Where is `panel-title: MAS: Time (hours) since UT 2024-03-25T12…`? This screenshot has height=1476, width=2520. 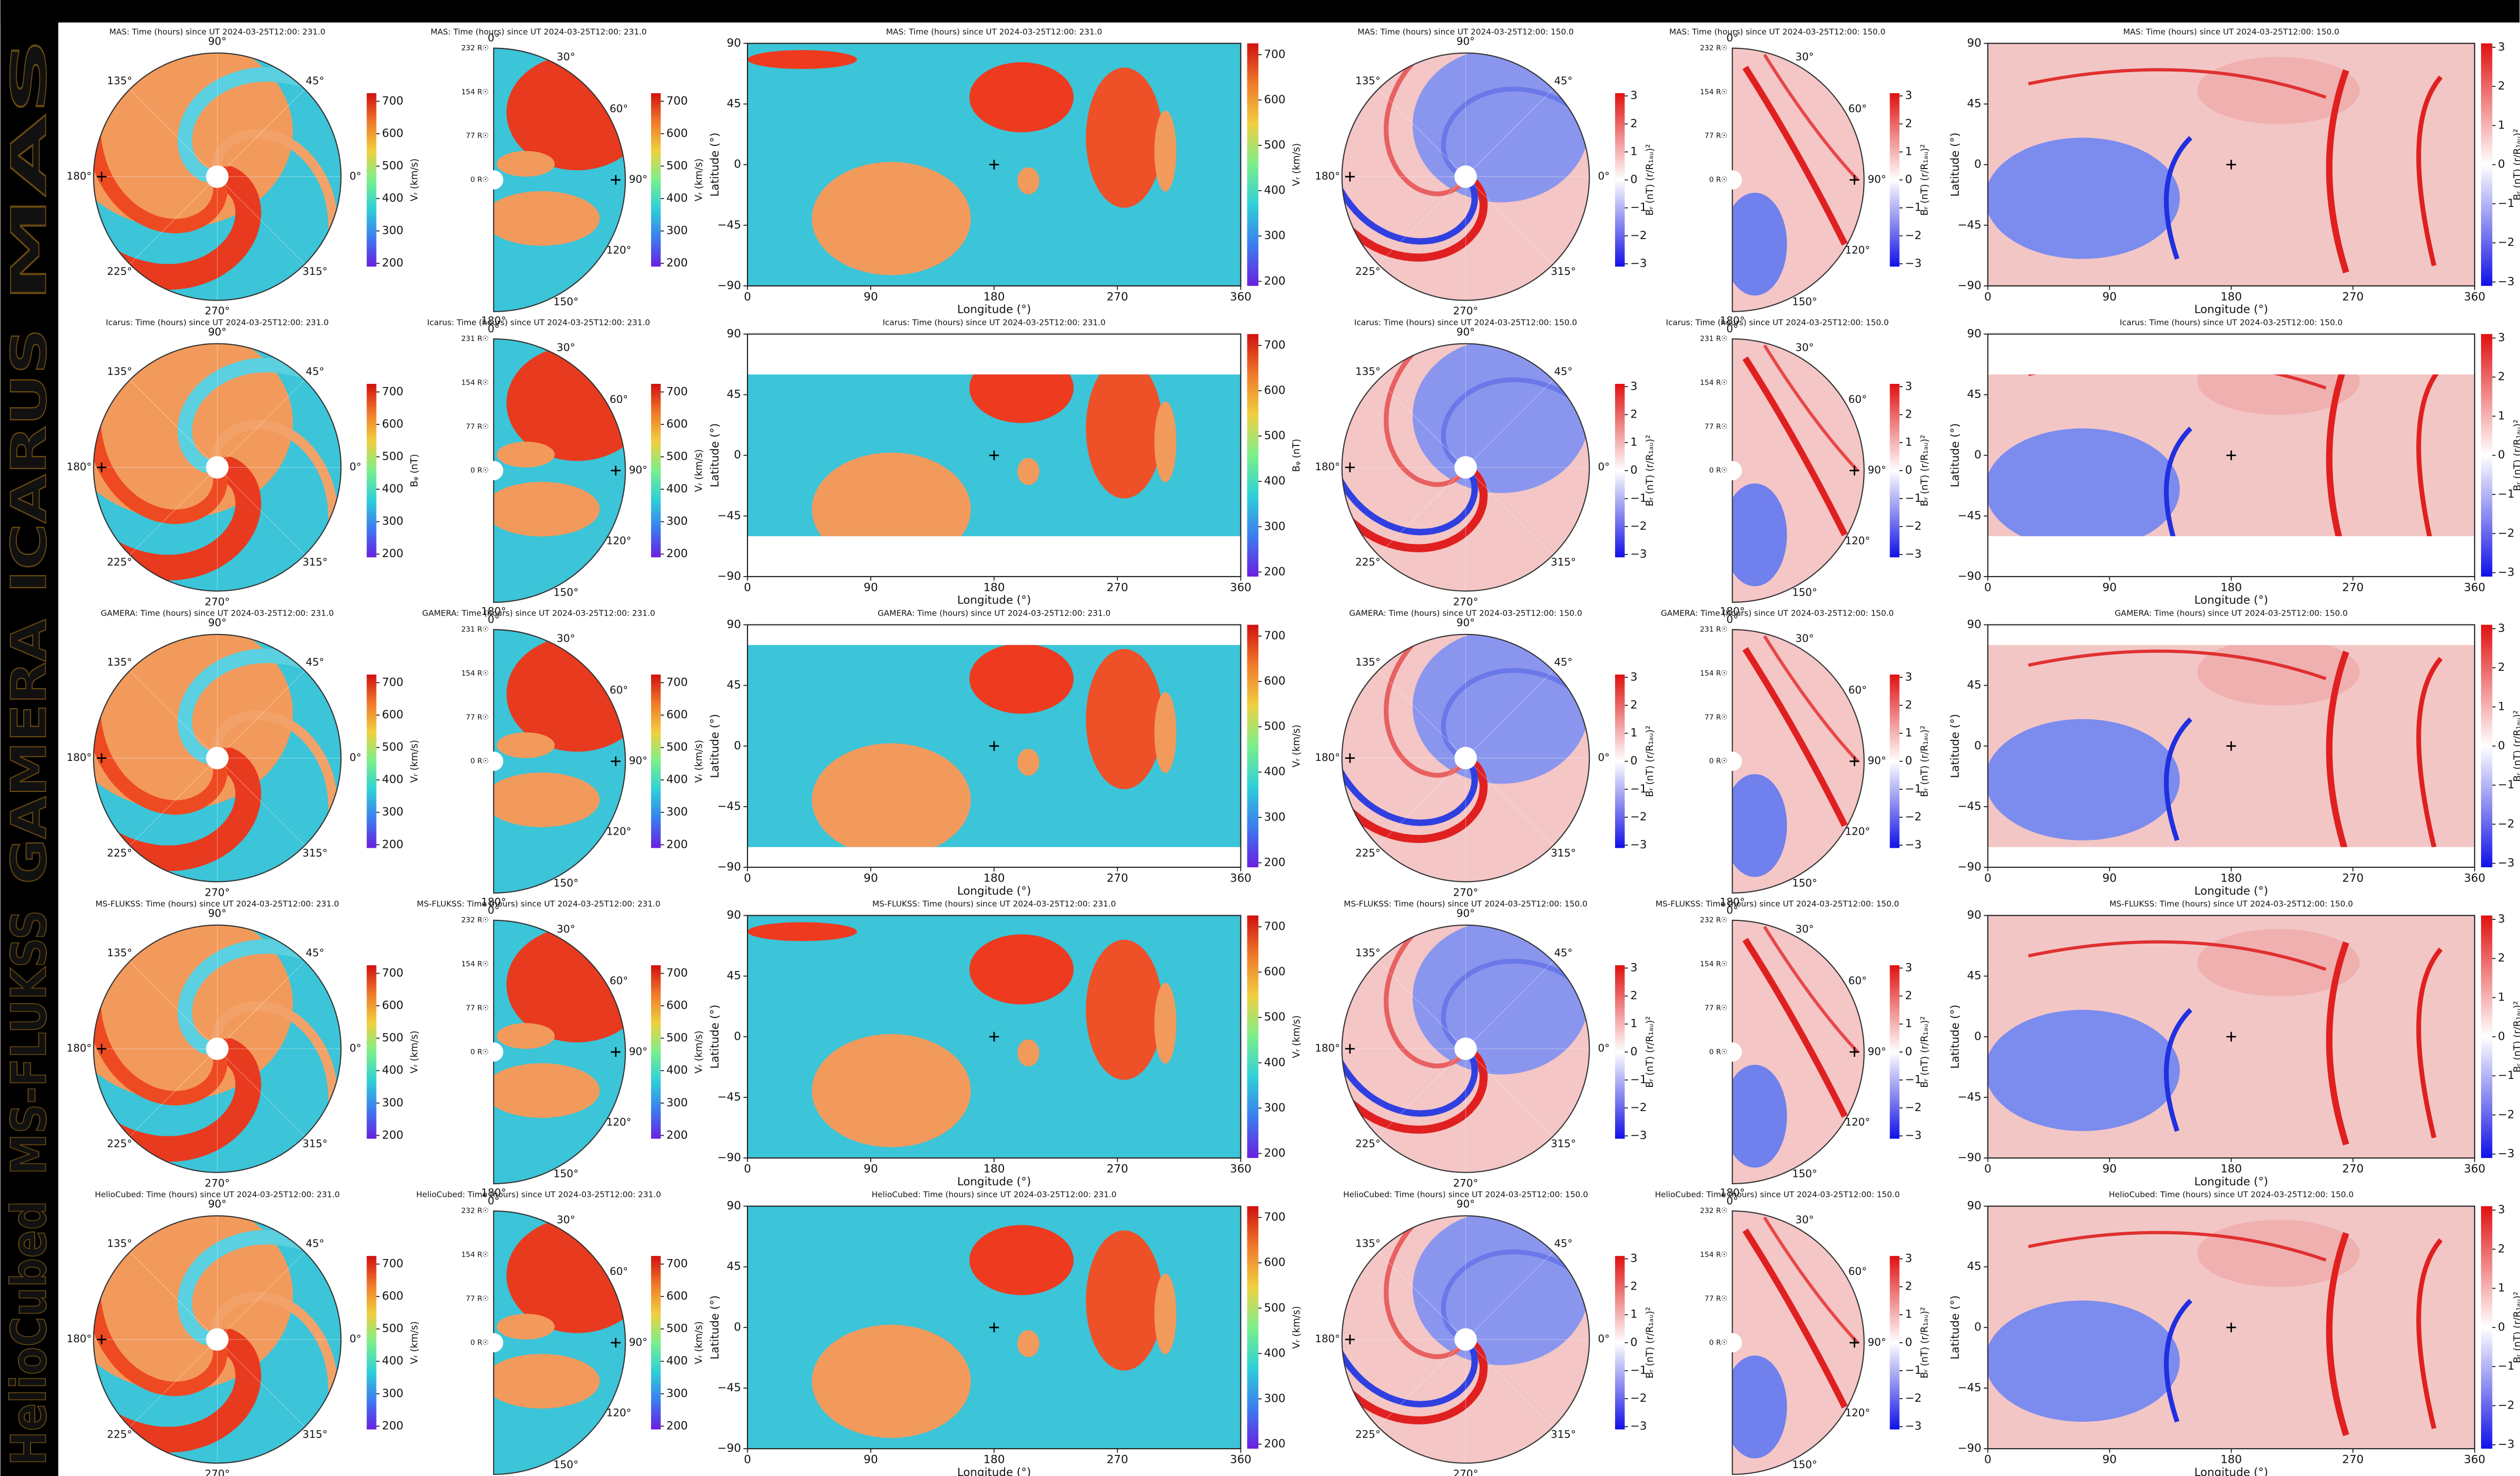 panel-title: MAS: Time (hours) since UT 2024-03-25T12… is located at coordinates (1777, 32).